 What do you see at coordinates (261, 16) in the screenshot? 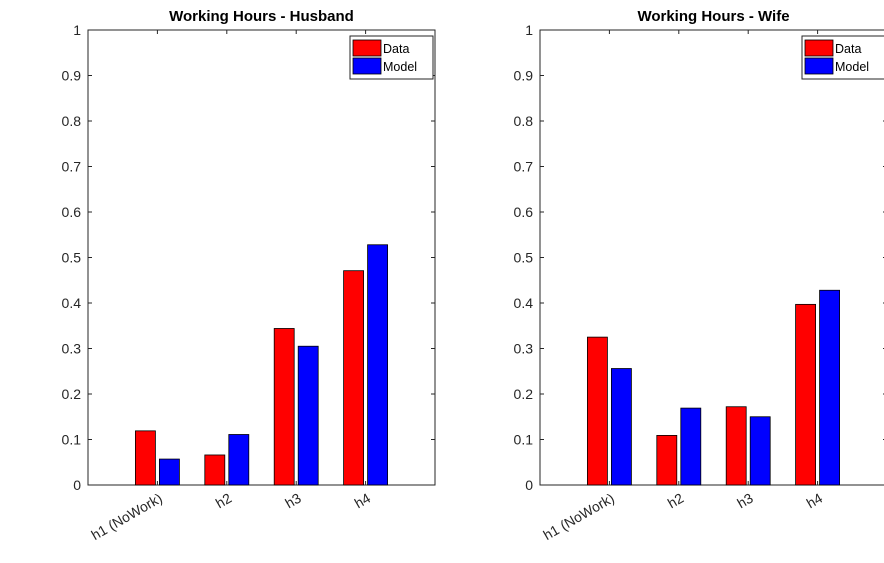
I see `chart-title: Working Hours - Husband` at bounding box center [261, 16].